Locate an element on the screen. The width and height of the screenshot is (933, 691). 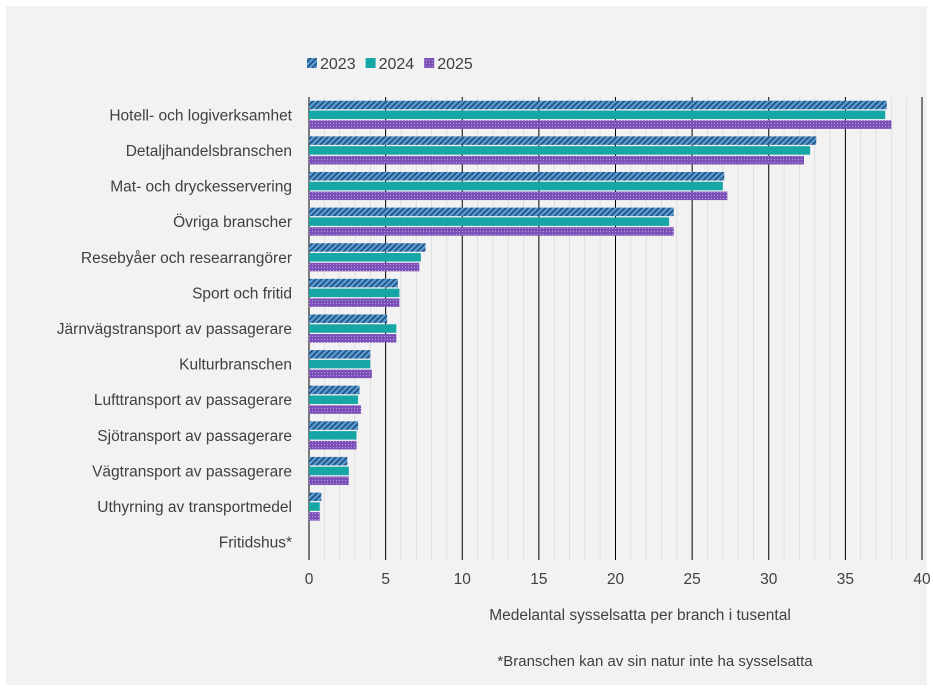
x-tick-label: 25 is located at coordinates (692, 579).